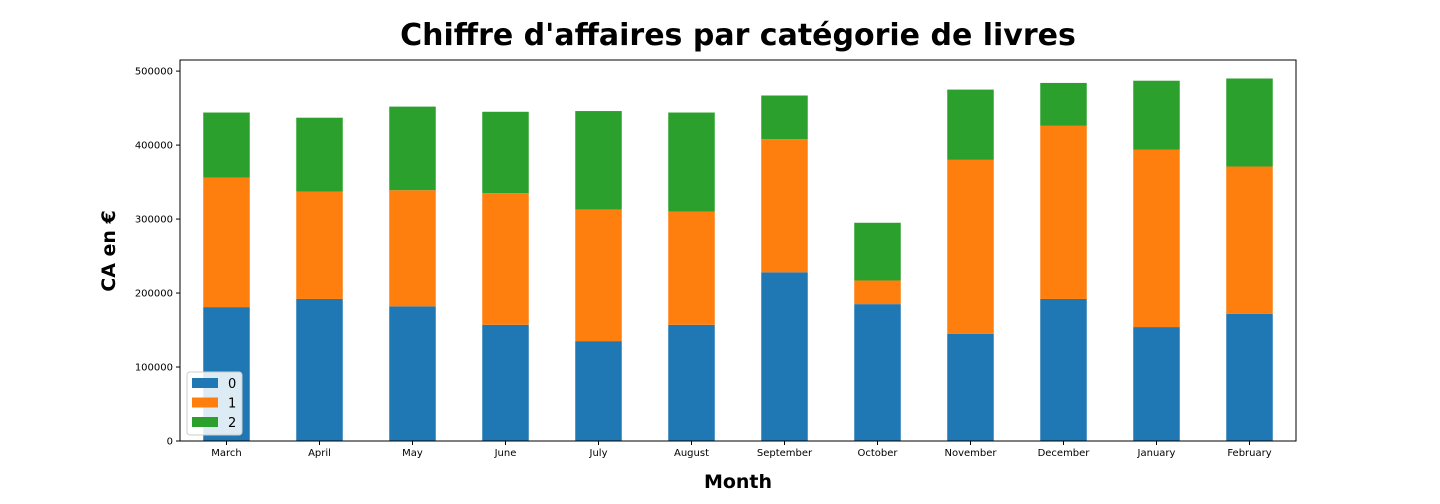 This screenshot has height=504, width=1440. I want to click on y-tick-label: 400000, so click(154, 146).